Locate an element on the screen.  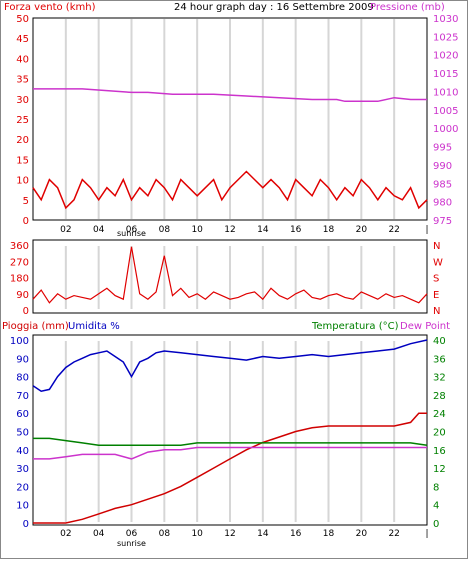
right-tick-label: 0 is located at coordinates (436, 524).